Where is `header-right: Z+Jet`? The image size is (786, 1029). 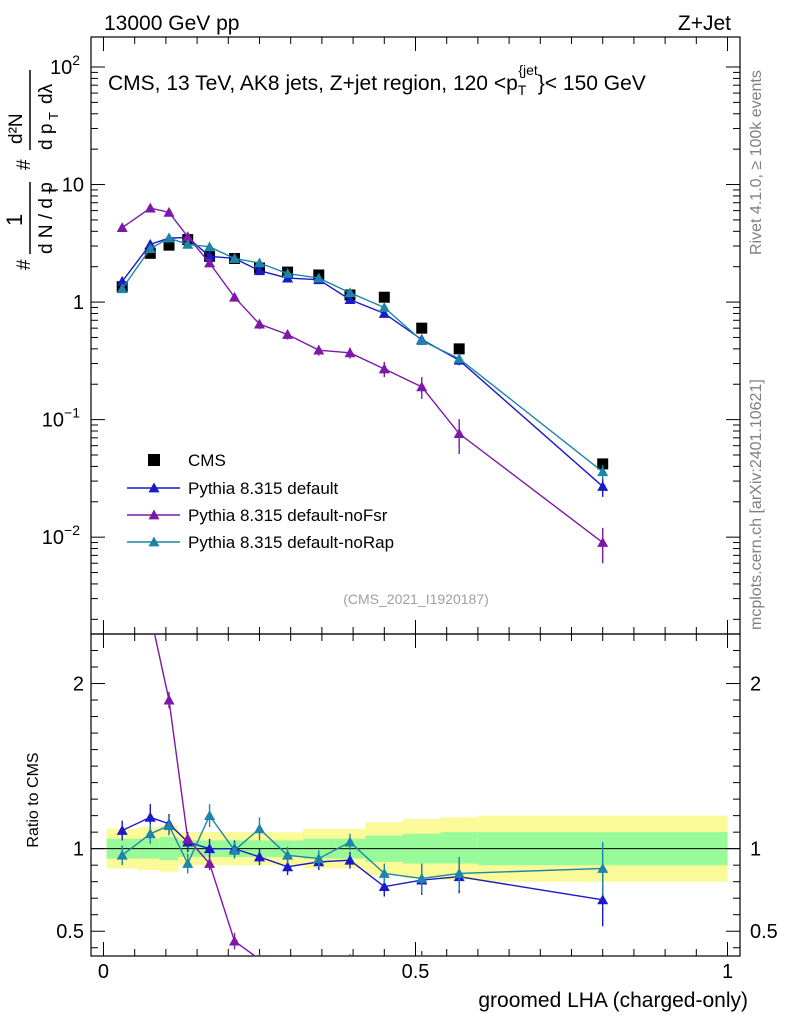 header-right: Z+Jet is located at coordinates (704, 23).